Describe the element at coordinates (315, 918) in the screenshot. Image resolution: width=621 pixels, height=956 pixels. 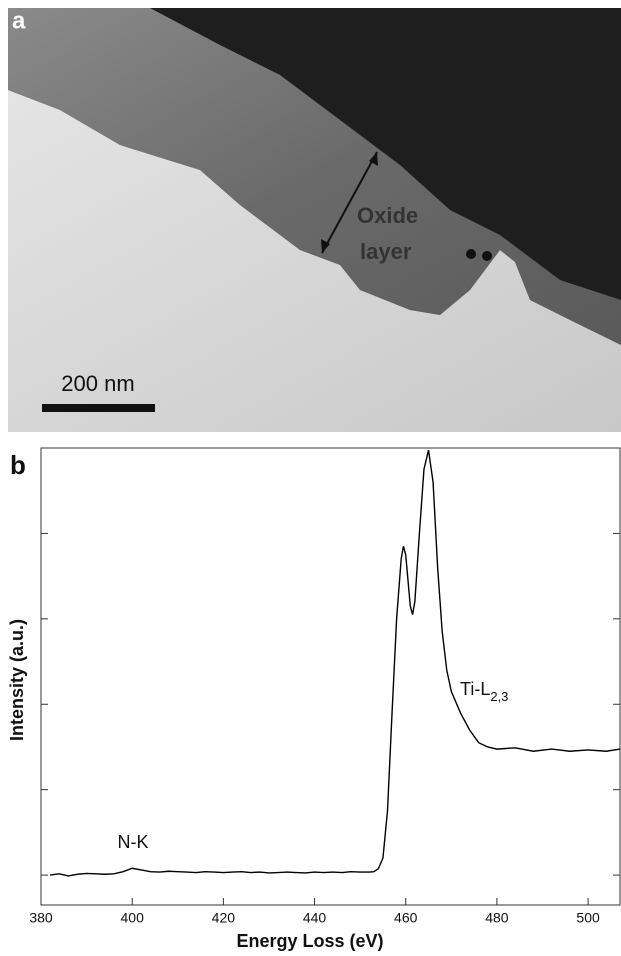
I see `x-tick-label: 440` at that location.